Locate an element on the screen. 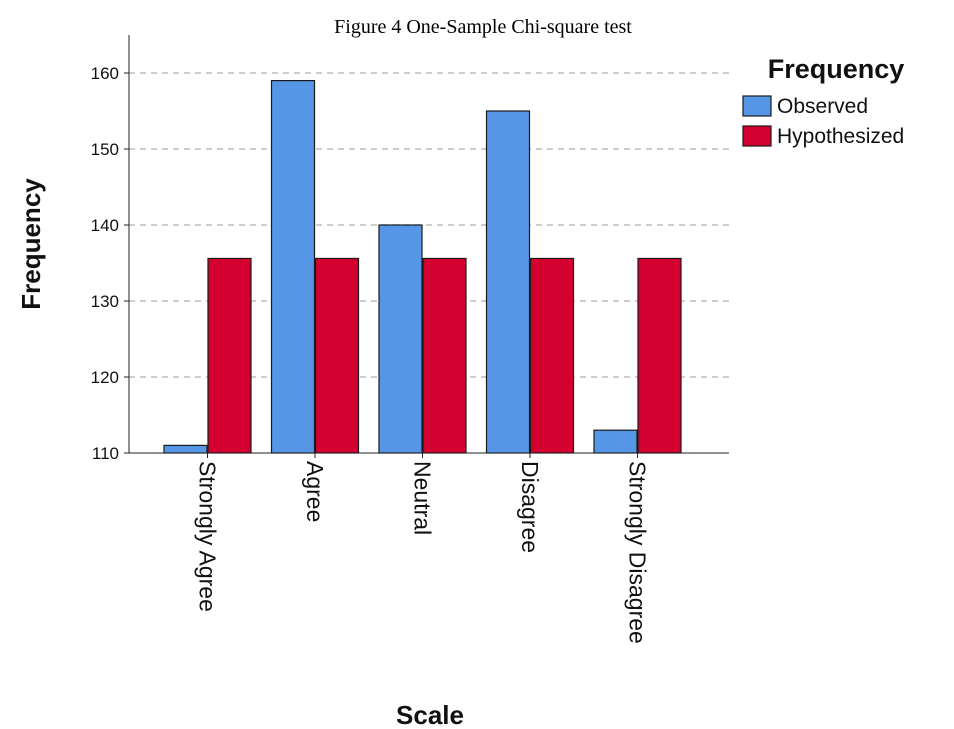  legend-title: Frequency is located at coordinates (836, 69).